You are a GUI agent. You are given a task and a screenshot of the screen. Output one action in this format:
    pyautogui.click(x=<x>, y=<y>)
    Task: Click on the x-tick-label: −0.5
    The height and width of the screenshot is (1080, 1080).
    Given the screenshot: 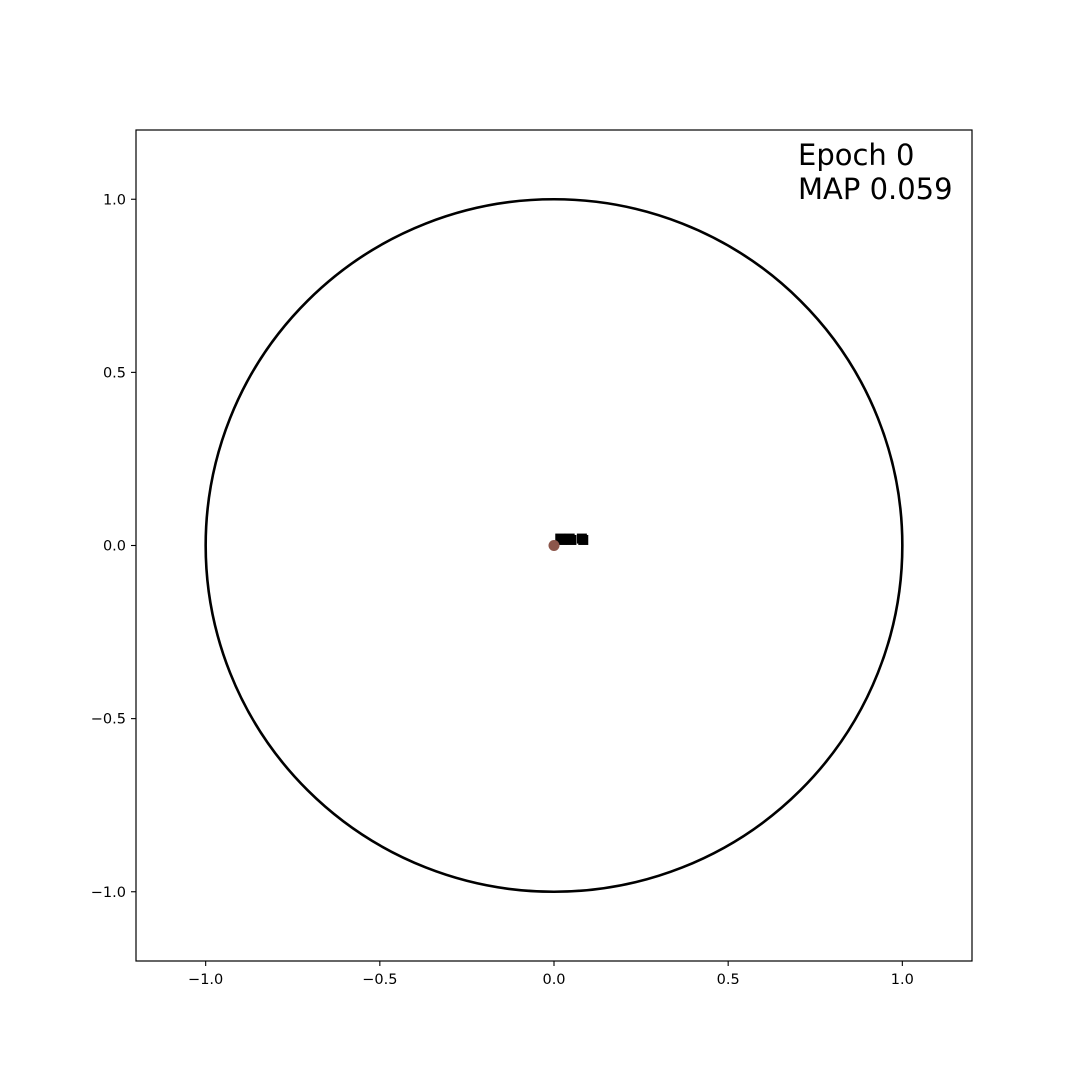 What is the action you would take?
    pyautogui.click(x=379, y=980)
    